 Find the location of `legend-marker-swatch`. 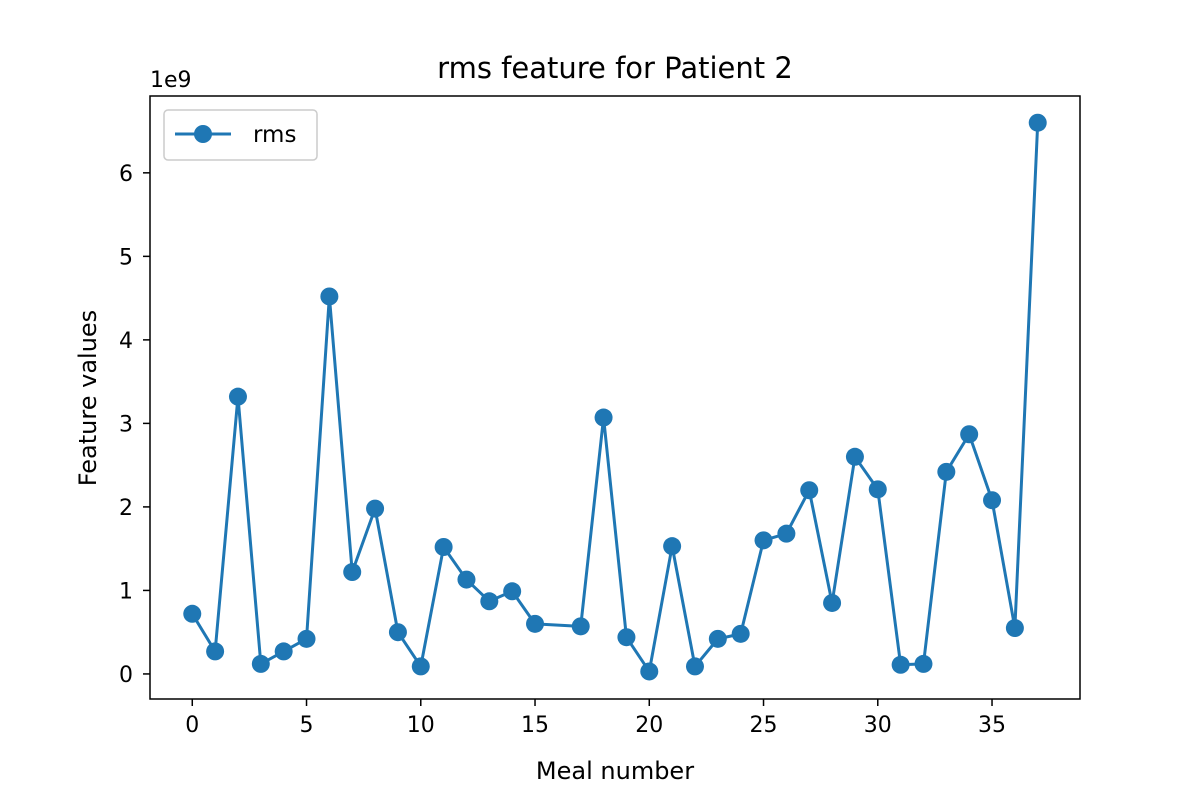

legend-marker-swatch is located at coordinates (203, 134).